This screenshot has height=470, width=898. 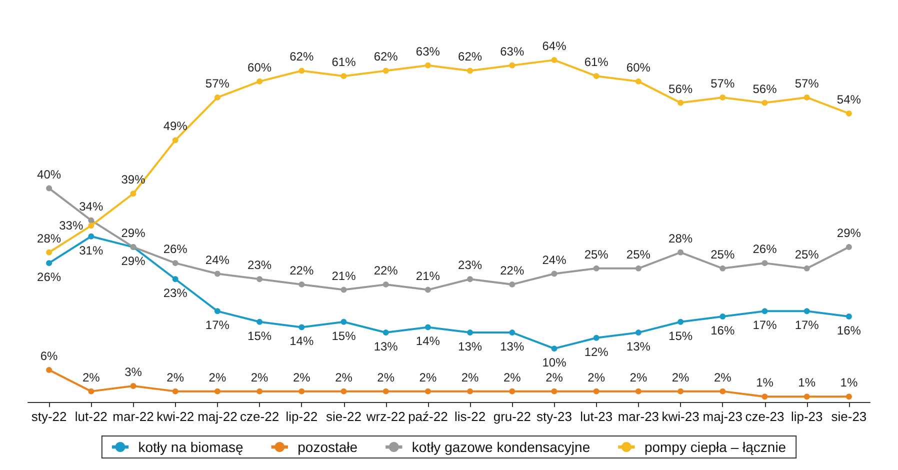 What do you see at coordinates (638, 67) in the screenshot?
I see `data-label: 60%` at bounding box center [638, 67].